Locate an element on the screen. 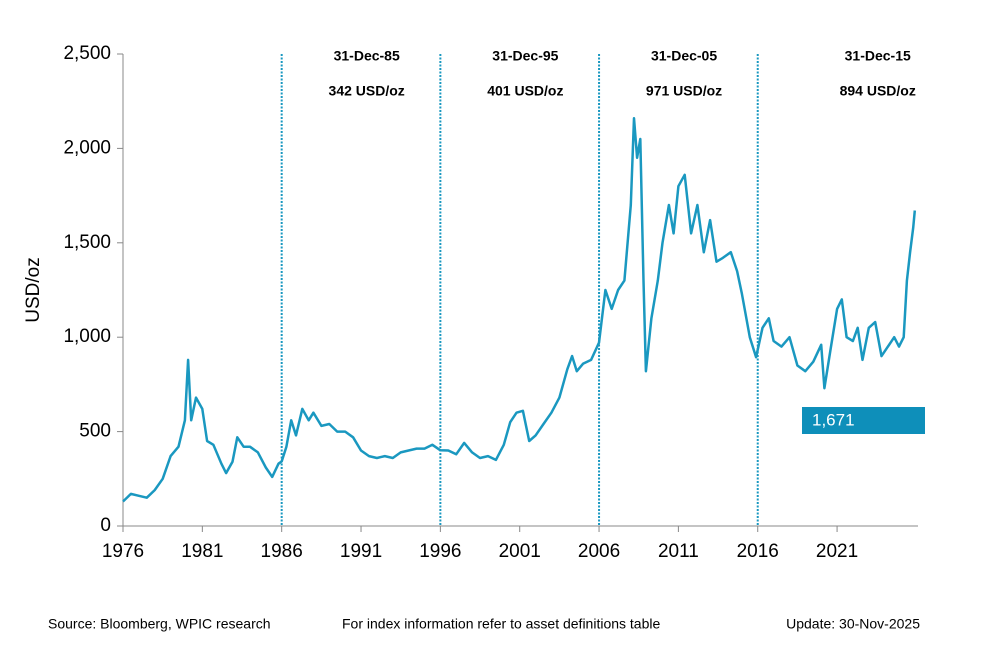 This screenshot has width=1000, height=653. x-tick-label: 1986 is located at coordinates (282, 551).